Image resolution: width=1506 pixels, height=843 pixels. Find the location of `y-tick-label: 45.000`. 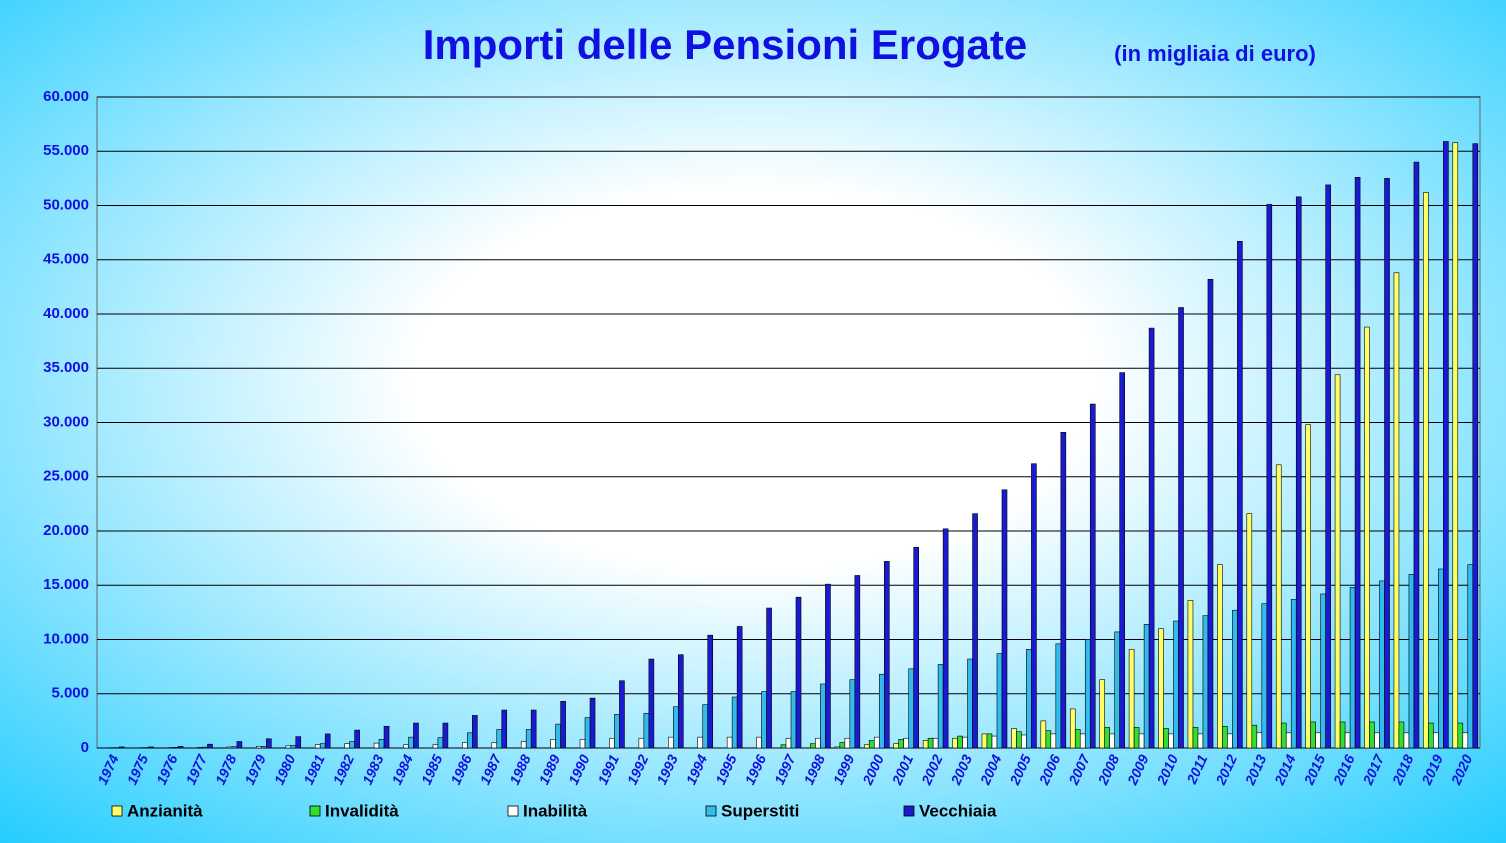

y-tick-label: 45.000 is located at coordinates (66, 259).